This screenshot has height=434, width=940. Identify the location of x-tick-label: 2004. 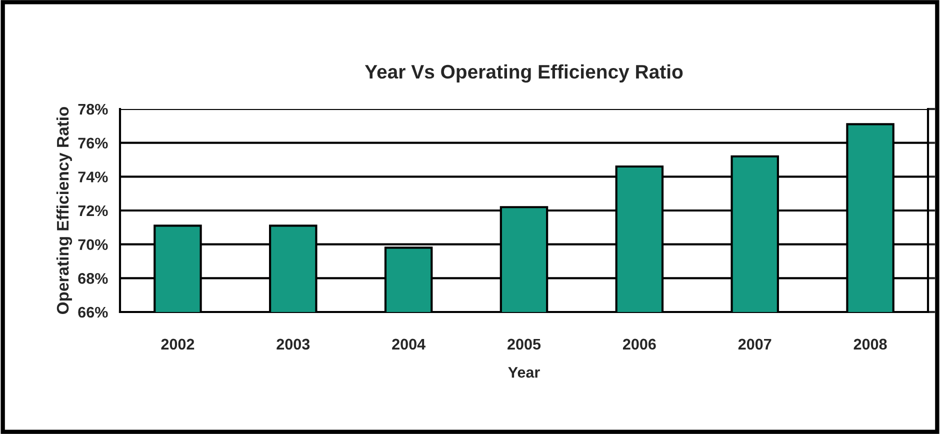
(409, 344).